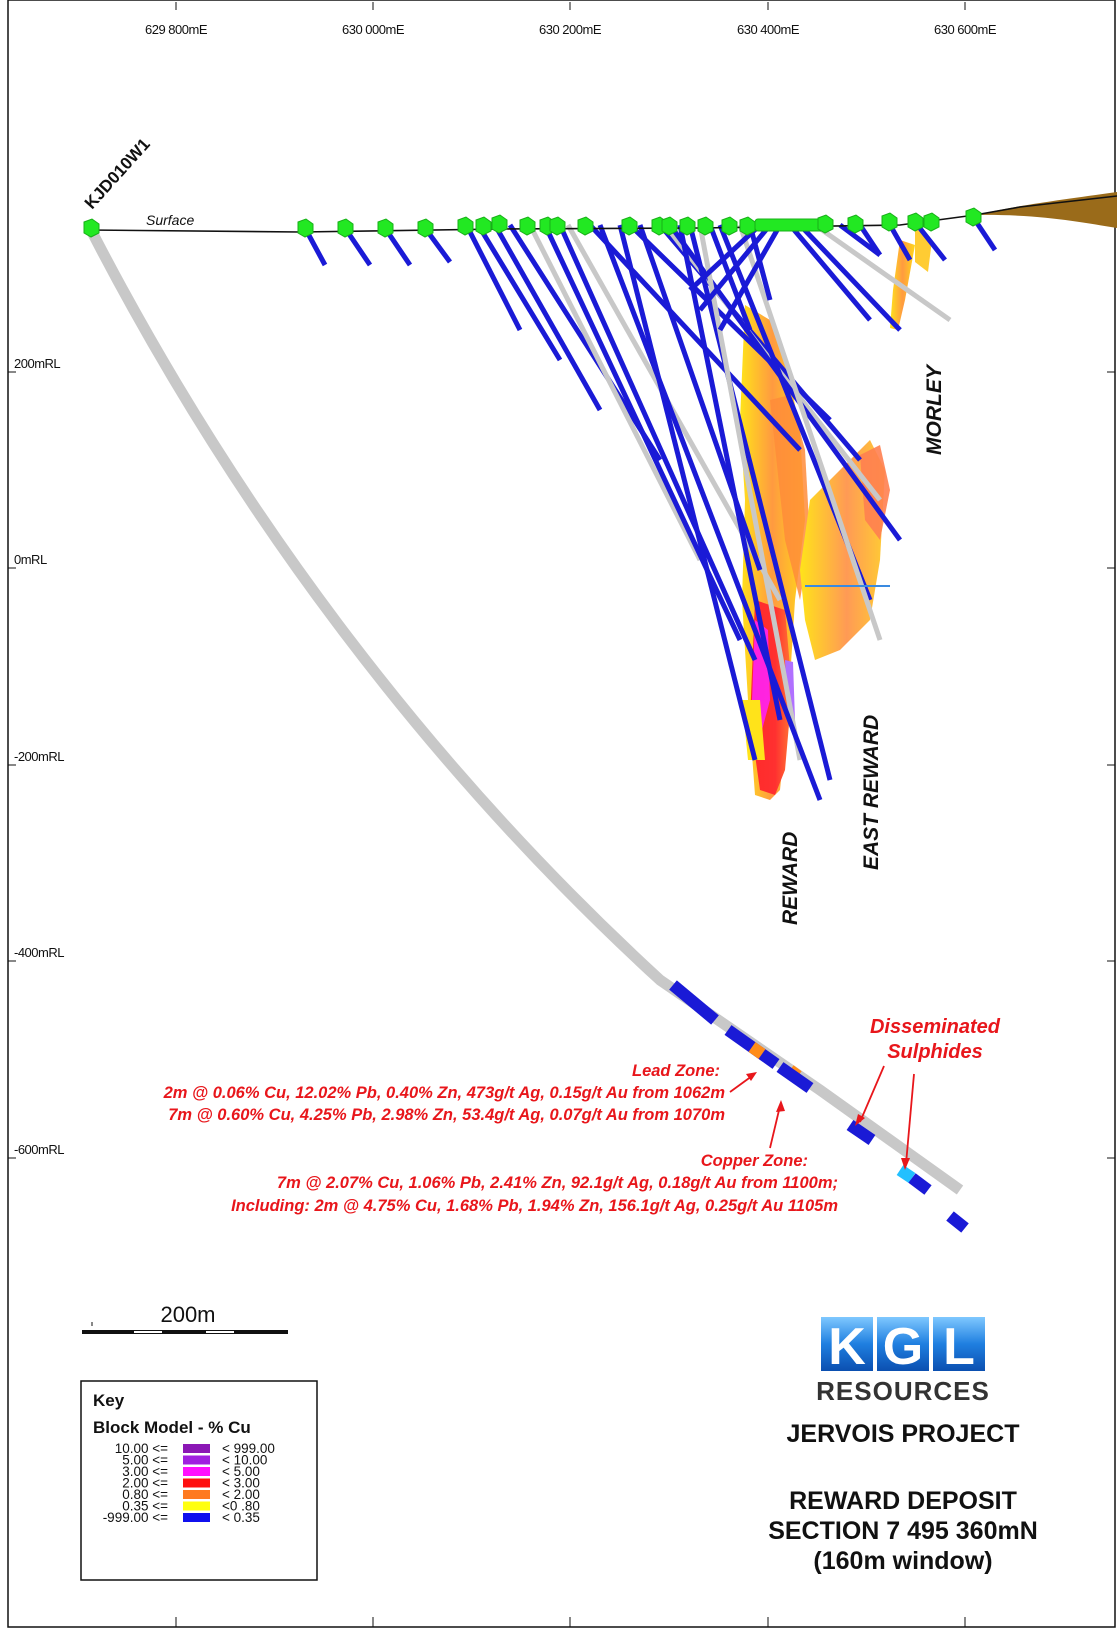 This screenshot has height=1629, width=1117. Describe the element at coordinates (145, 1494) in the screenshot. I see `legend-range-from: 0.80 <=` at that location.